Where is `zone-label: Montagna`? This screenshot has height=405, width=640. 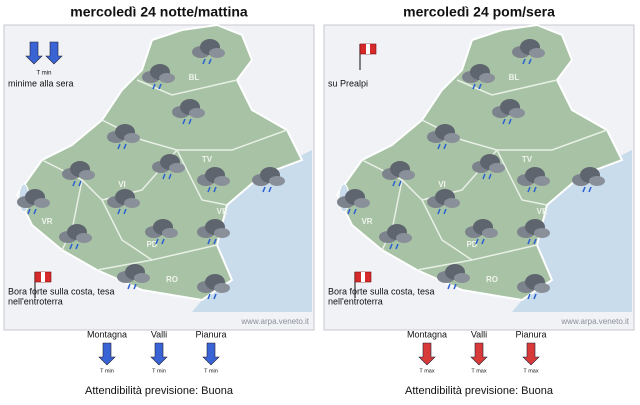
zone-label: Montagna is located at coordinates (107, 334).